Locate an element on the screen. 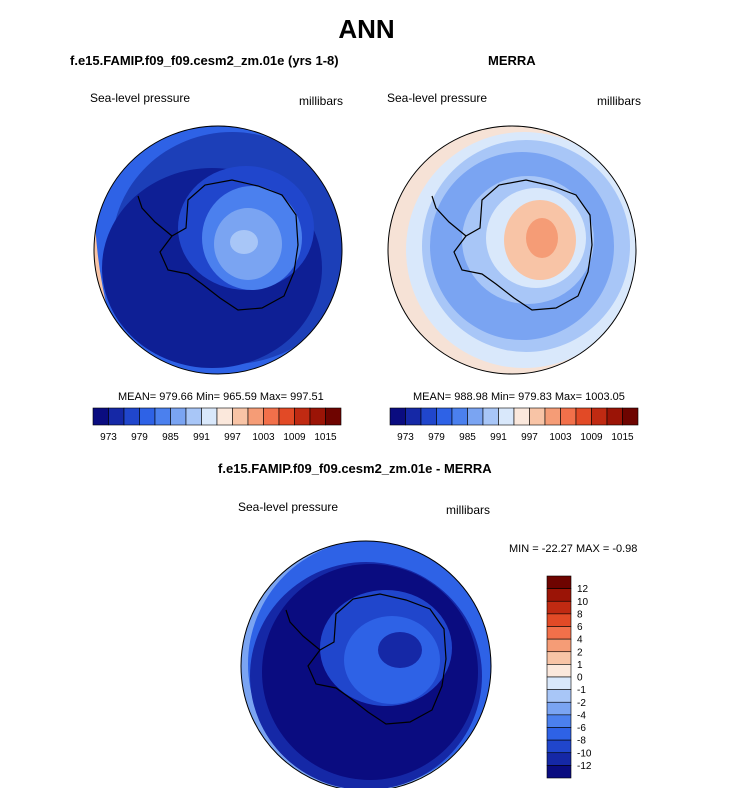 The width and height of the screenshot is (733, 788). panel2-colorbar-tick-label: 1003 is located at coordinates (560, 437).